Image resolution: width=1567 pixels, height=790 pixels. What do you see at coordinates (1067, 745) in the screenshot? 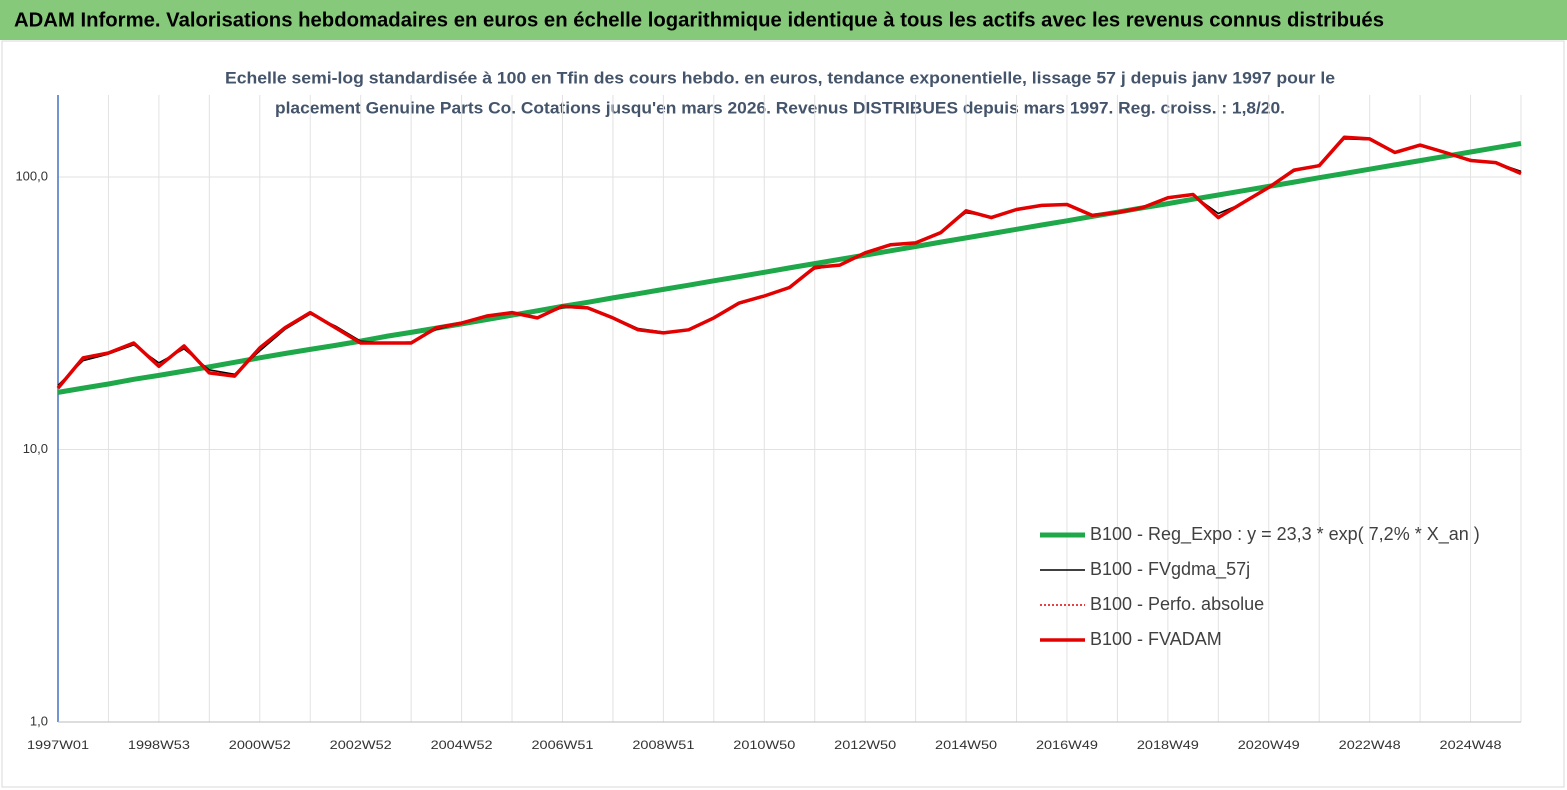
I see `x-tick-label: 2016W49` at bounding box center [1067, 745].